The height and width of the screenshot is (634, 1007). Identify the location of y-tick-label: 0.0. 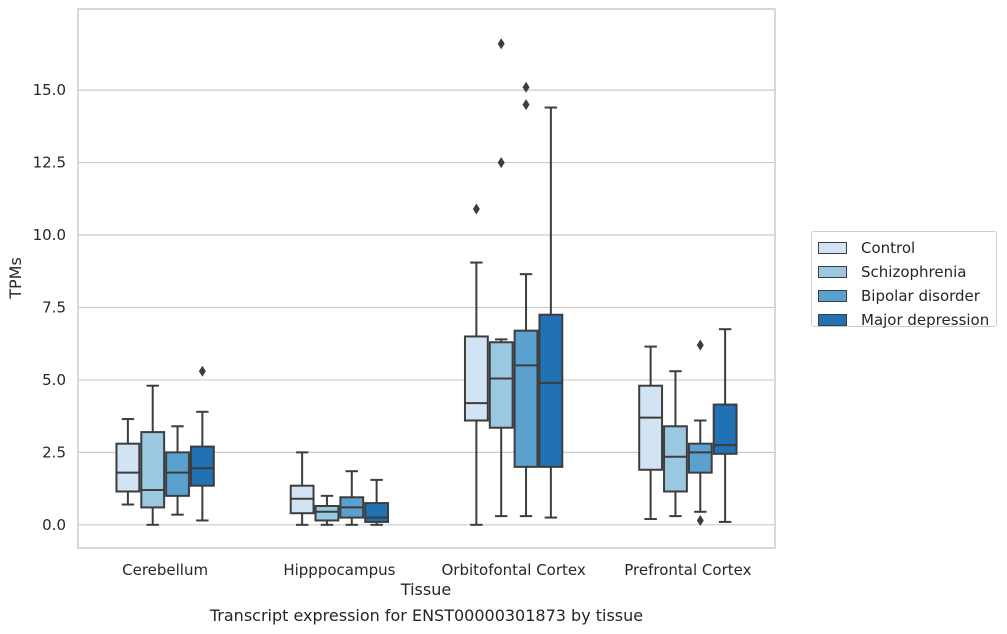
(54, 525).